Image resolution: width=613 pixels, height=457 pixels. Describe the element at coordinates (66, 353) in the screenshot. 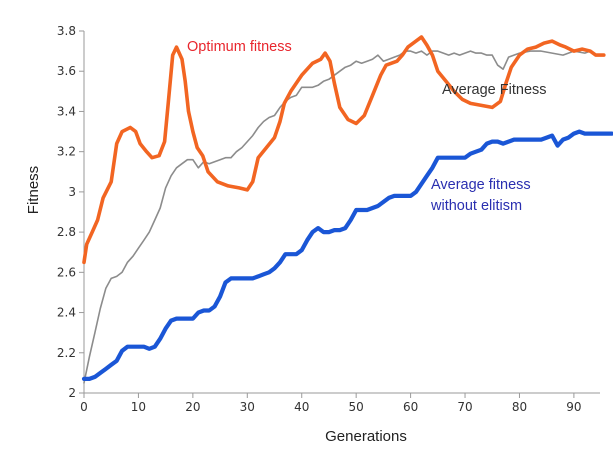

I see `y-tick-label: 2.2` at that location.